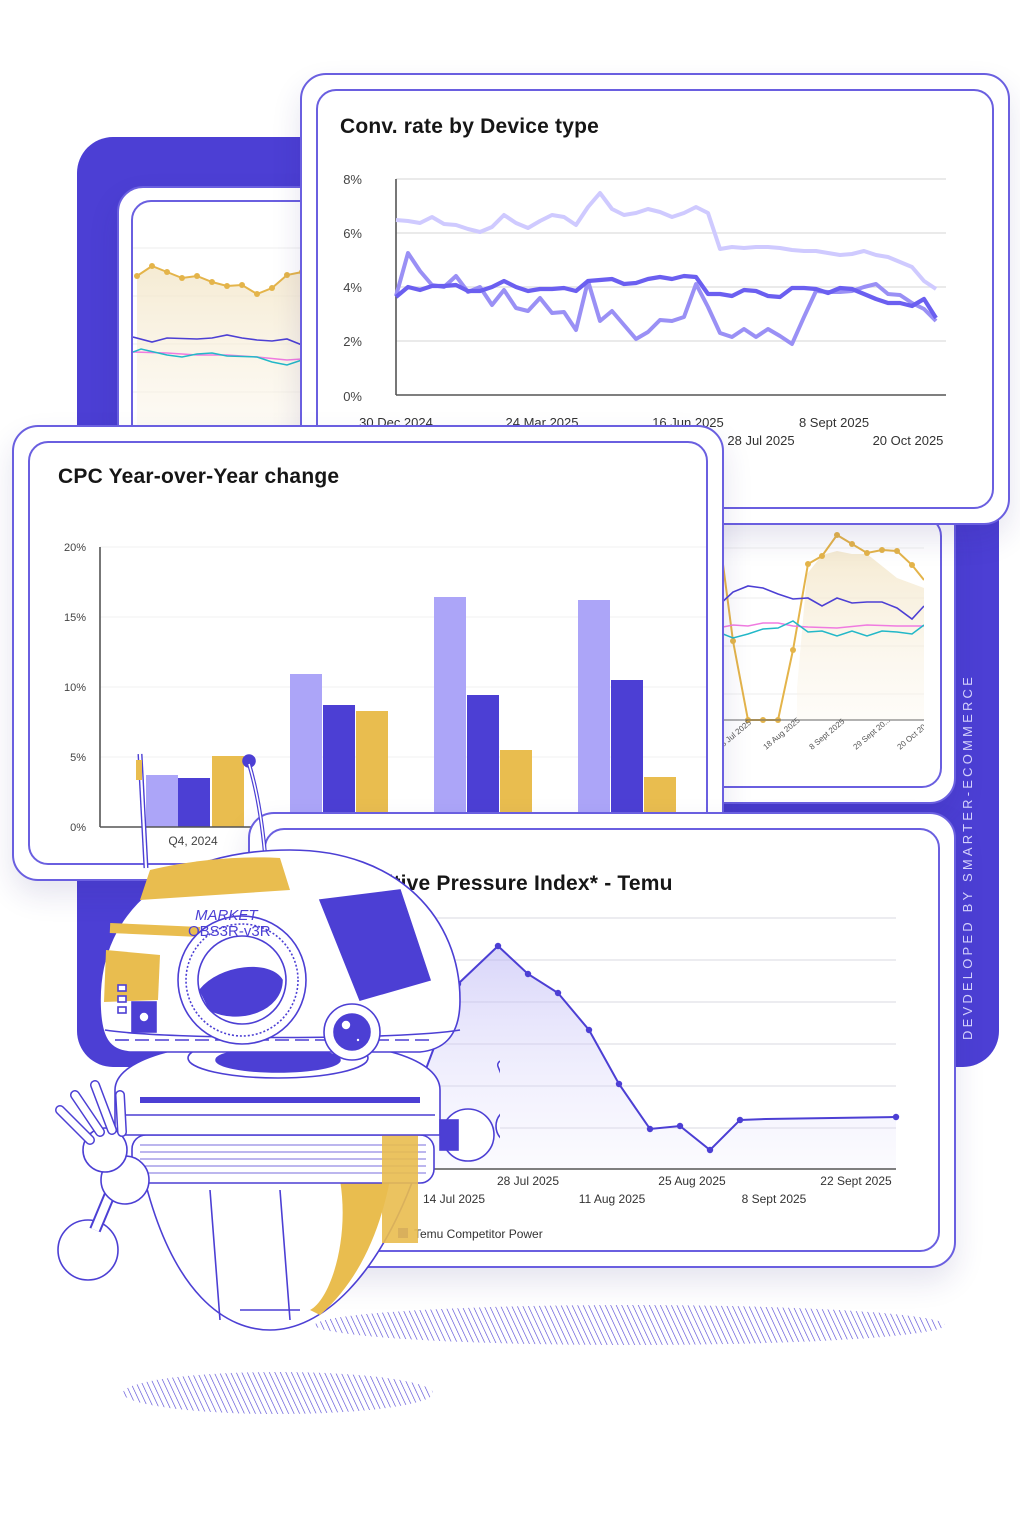 This screenshot has height=1531, width=1020. Describe the element at coordinates (78, 758) in the screenshot. I see `svg-text: 5%` at that location.